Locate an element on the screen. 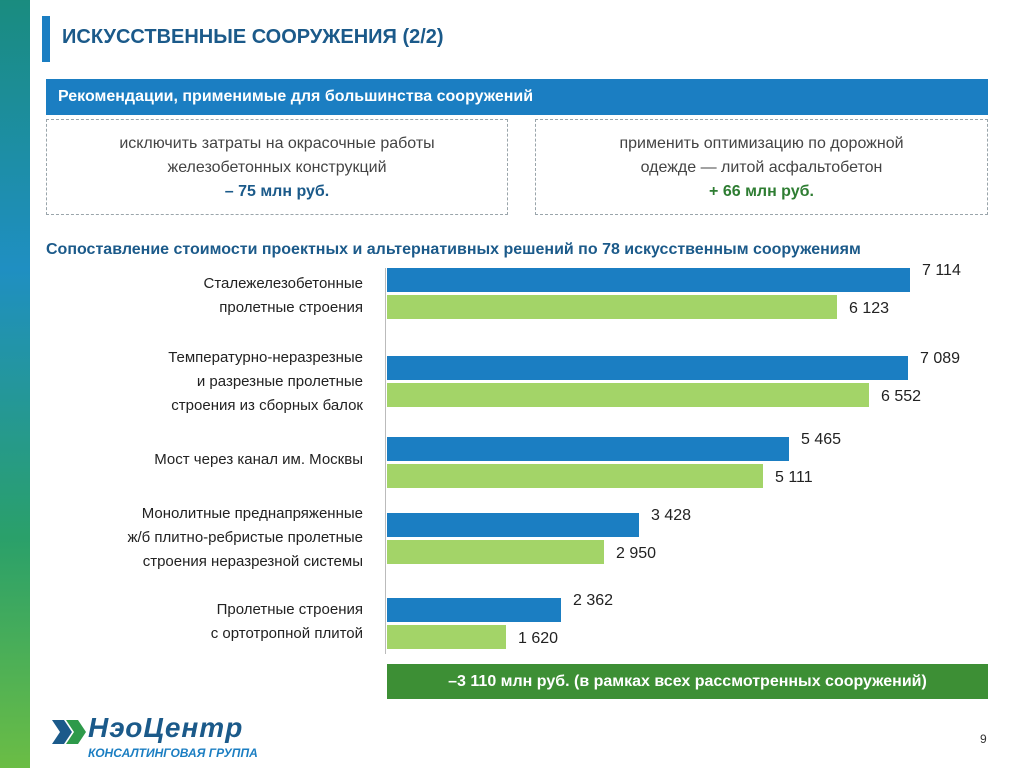 Image resolution: width=1024 pixels, height=768 pixels. page-number: 9 is located at coordinates (983, 739).